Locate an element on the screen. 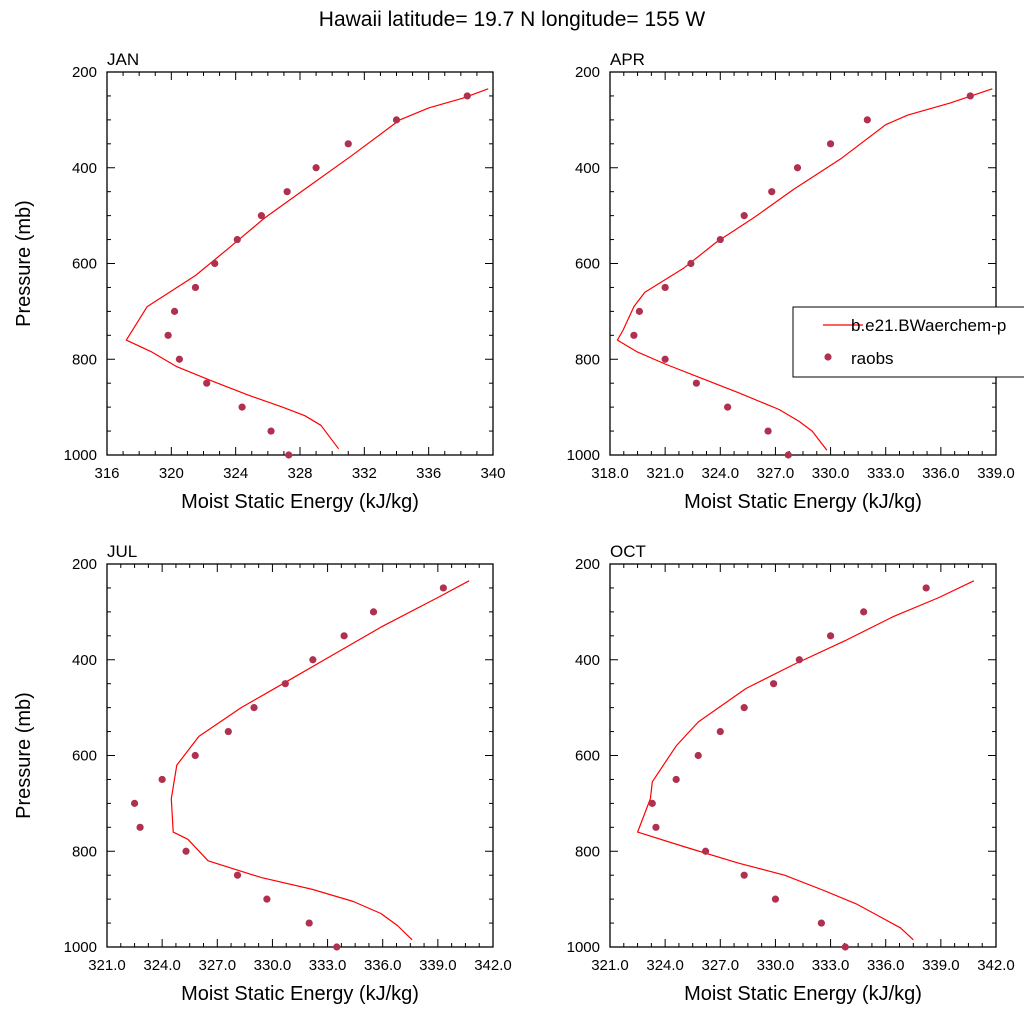  legend: b.e21.BWaerchem-p raobs is located at coordinates (908, 342).